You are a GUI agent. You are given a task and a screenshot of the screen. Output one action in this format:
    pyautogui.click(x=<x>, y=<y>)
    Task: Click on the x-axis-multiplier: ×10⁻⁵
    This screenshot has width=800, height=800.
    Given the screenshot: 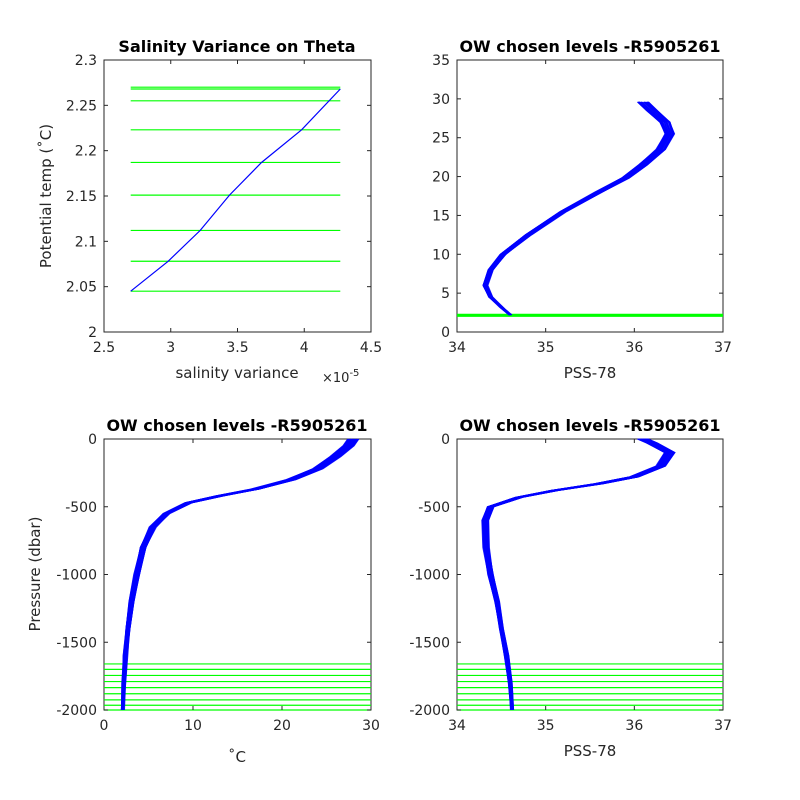 What is the action you would take?
    pyautogui.click(x=340, y=377)
    